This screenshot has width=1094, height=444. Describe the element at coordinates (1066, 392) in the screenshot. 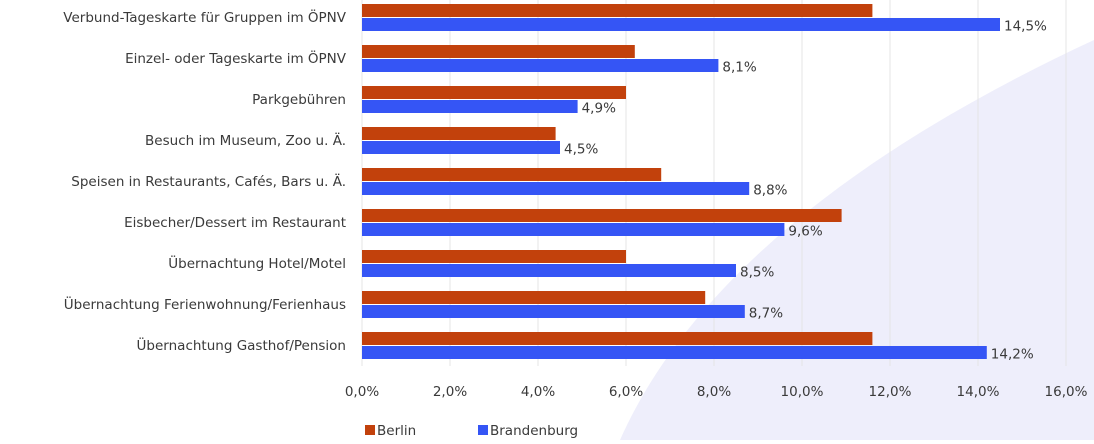

I see `x-tick-label: 16,0%` at that location.